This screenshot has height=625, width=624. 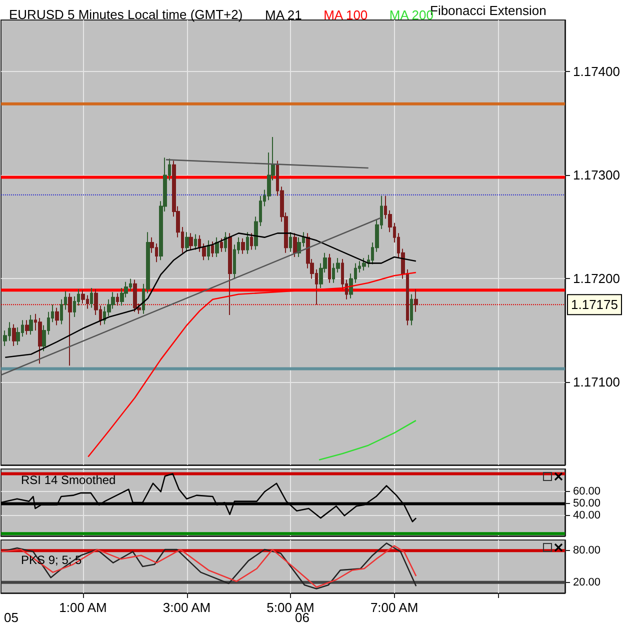 What do you see at coordinates (594, 304) in the screenshot?
I see `ref-line-label: 1.17175` at bounding box center [594, 304].